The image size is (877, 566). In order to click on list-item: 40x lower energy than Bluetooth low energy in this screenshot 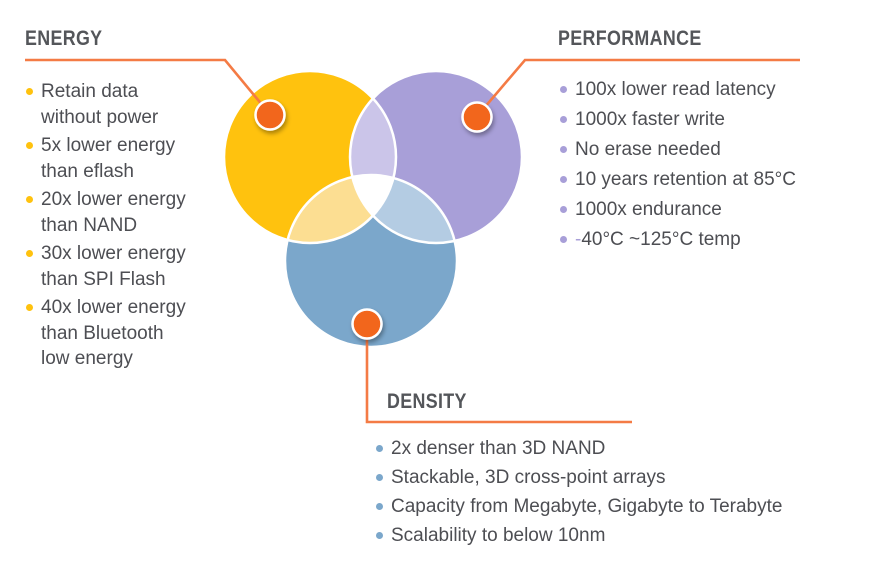, I will do `click(132, 333)`.